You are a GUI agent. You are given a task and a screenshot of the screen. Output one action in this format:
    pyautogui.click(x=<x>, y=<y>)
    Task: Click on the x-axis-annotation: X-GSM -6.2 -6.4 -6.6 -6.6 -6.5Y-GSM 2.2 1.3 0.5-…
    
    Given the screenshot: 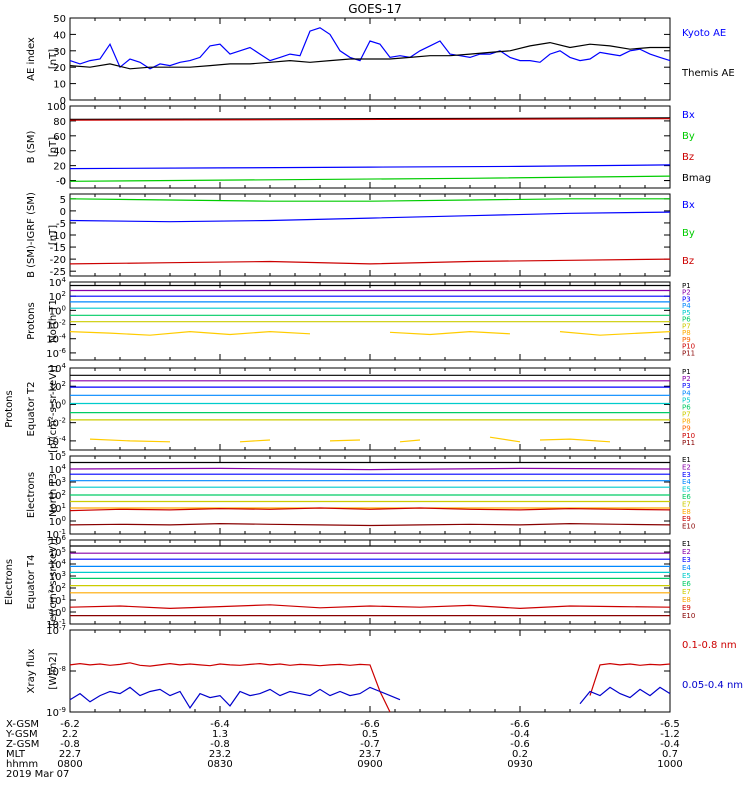 What is the action you would take?
    pyautogui.click(x=344, y=749)
    